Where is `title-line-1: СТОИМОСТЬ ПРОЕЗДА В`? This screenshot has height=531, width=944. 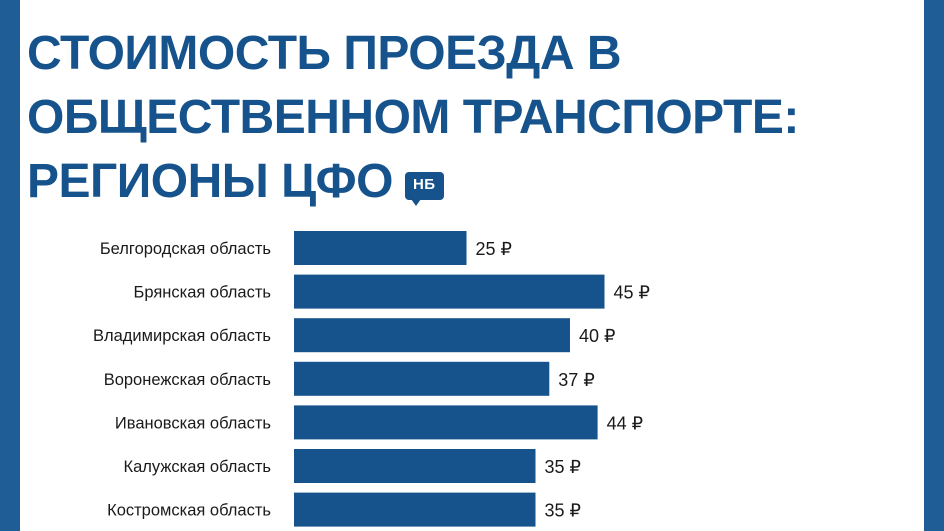 title-line-1: СТОИМОСТЬ ПРОЕЗДА В is located at coordinates (324, 53).